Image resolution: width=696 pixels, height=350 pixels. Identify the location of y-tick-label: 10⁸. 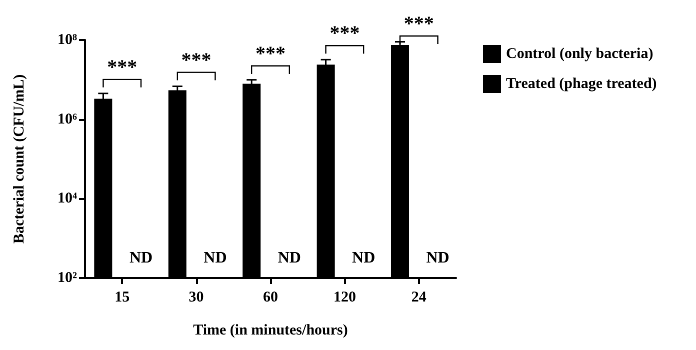
(68, 40).